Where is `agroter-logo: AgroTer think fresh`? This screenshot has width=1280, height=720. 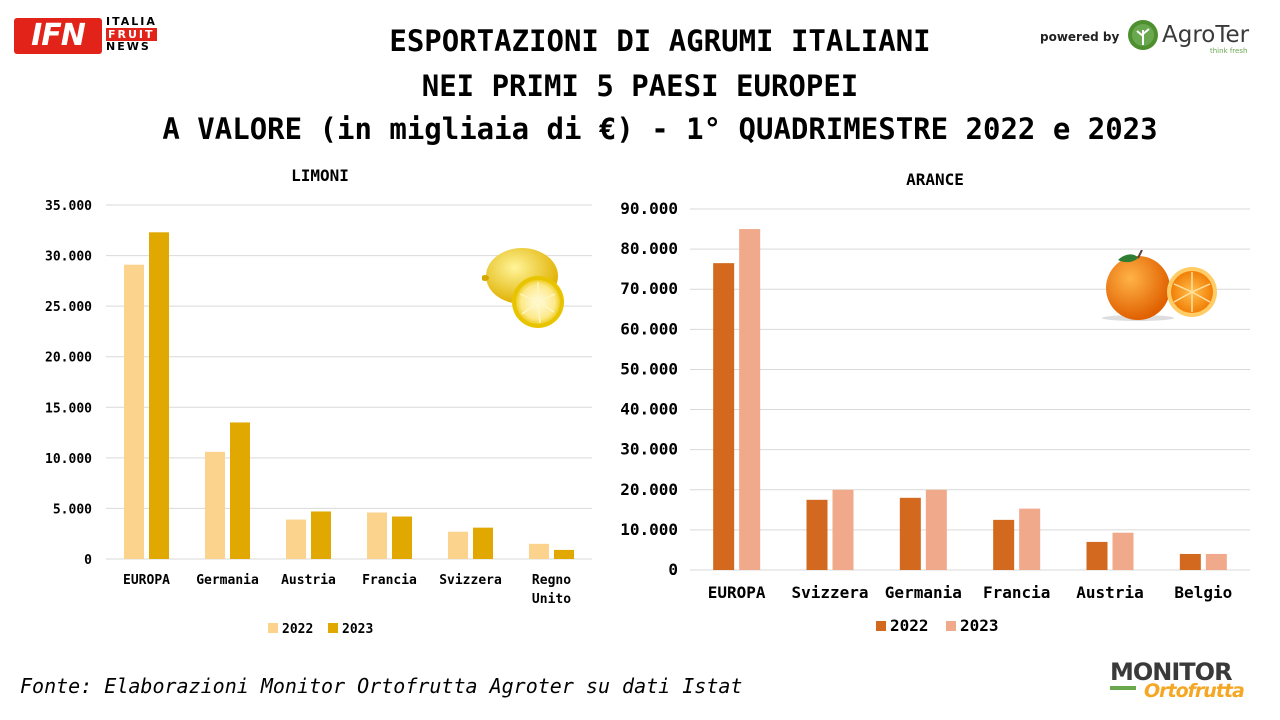
agroter-logo: AgroTer think fresh is located at coordinates (1187, 37).